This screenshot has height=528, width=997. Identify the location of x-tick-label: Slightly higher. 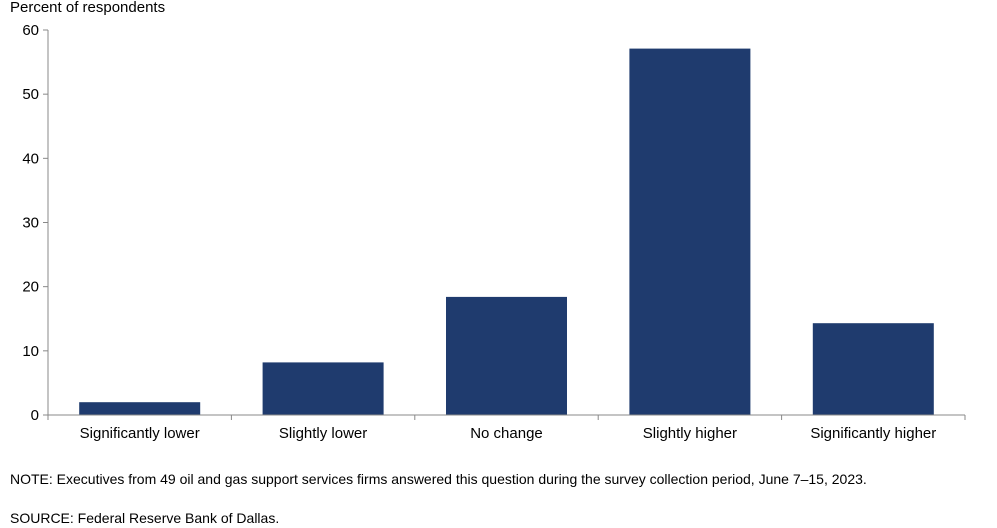
(690, 433).